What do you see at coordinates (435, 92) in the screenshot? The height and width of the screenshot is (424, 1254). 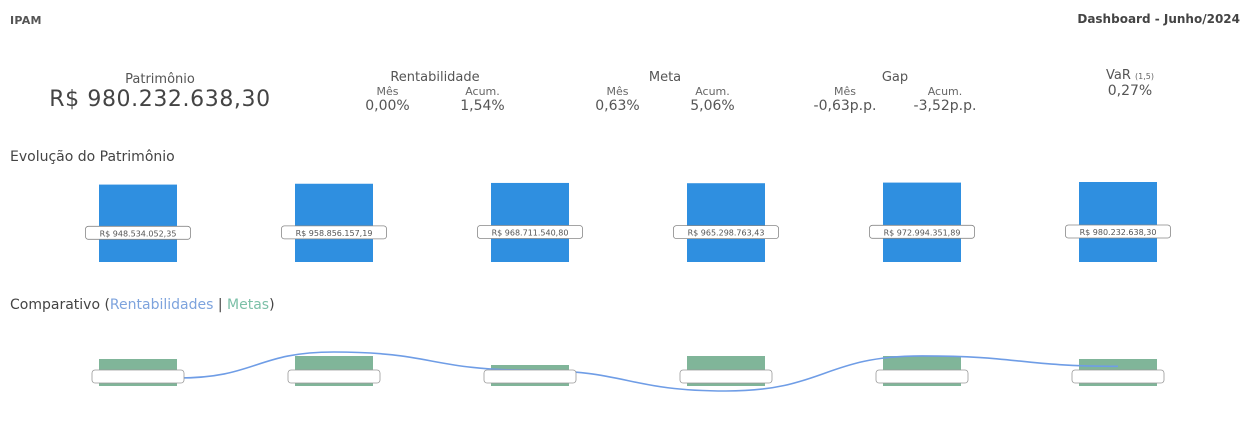 I see `kpi-rentabilidade: Rentabilidade Mês 0,00% Acum. 1,54%` at bounding box center [435, 92].